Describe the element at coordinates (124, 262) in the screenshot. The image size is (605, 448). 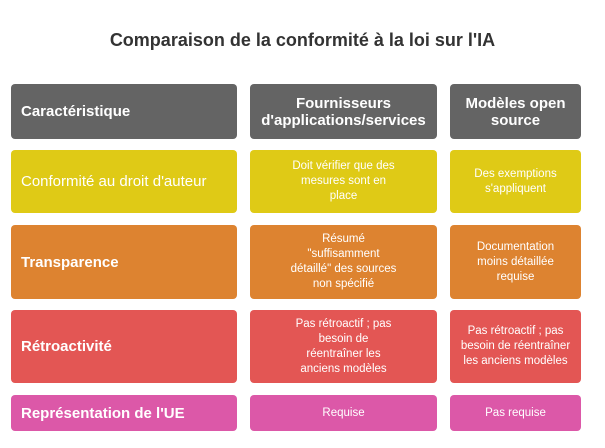
I see `row-label-transparency: Transparence` at that location.